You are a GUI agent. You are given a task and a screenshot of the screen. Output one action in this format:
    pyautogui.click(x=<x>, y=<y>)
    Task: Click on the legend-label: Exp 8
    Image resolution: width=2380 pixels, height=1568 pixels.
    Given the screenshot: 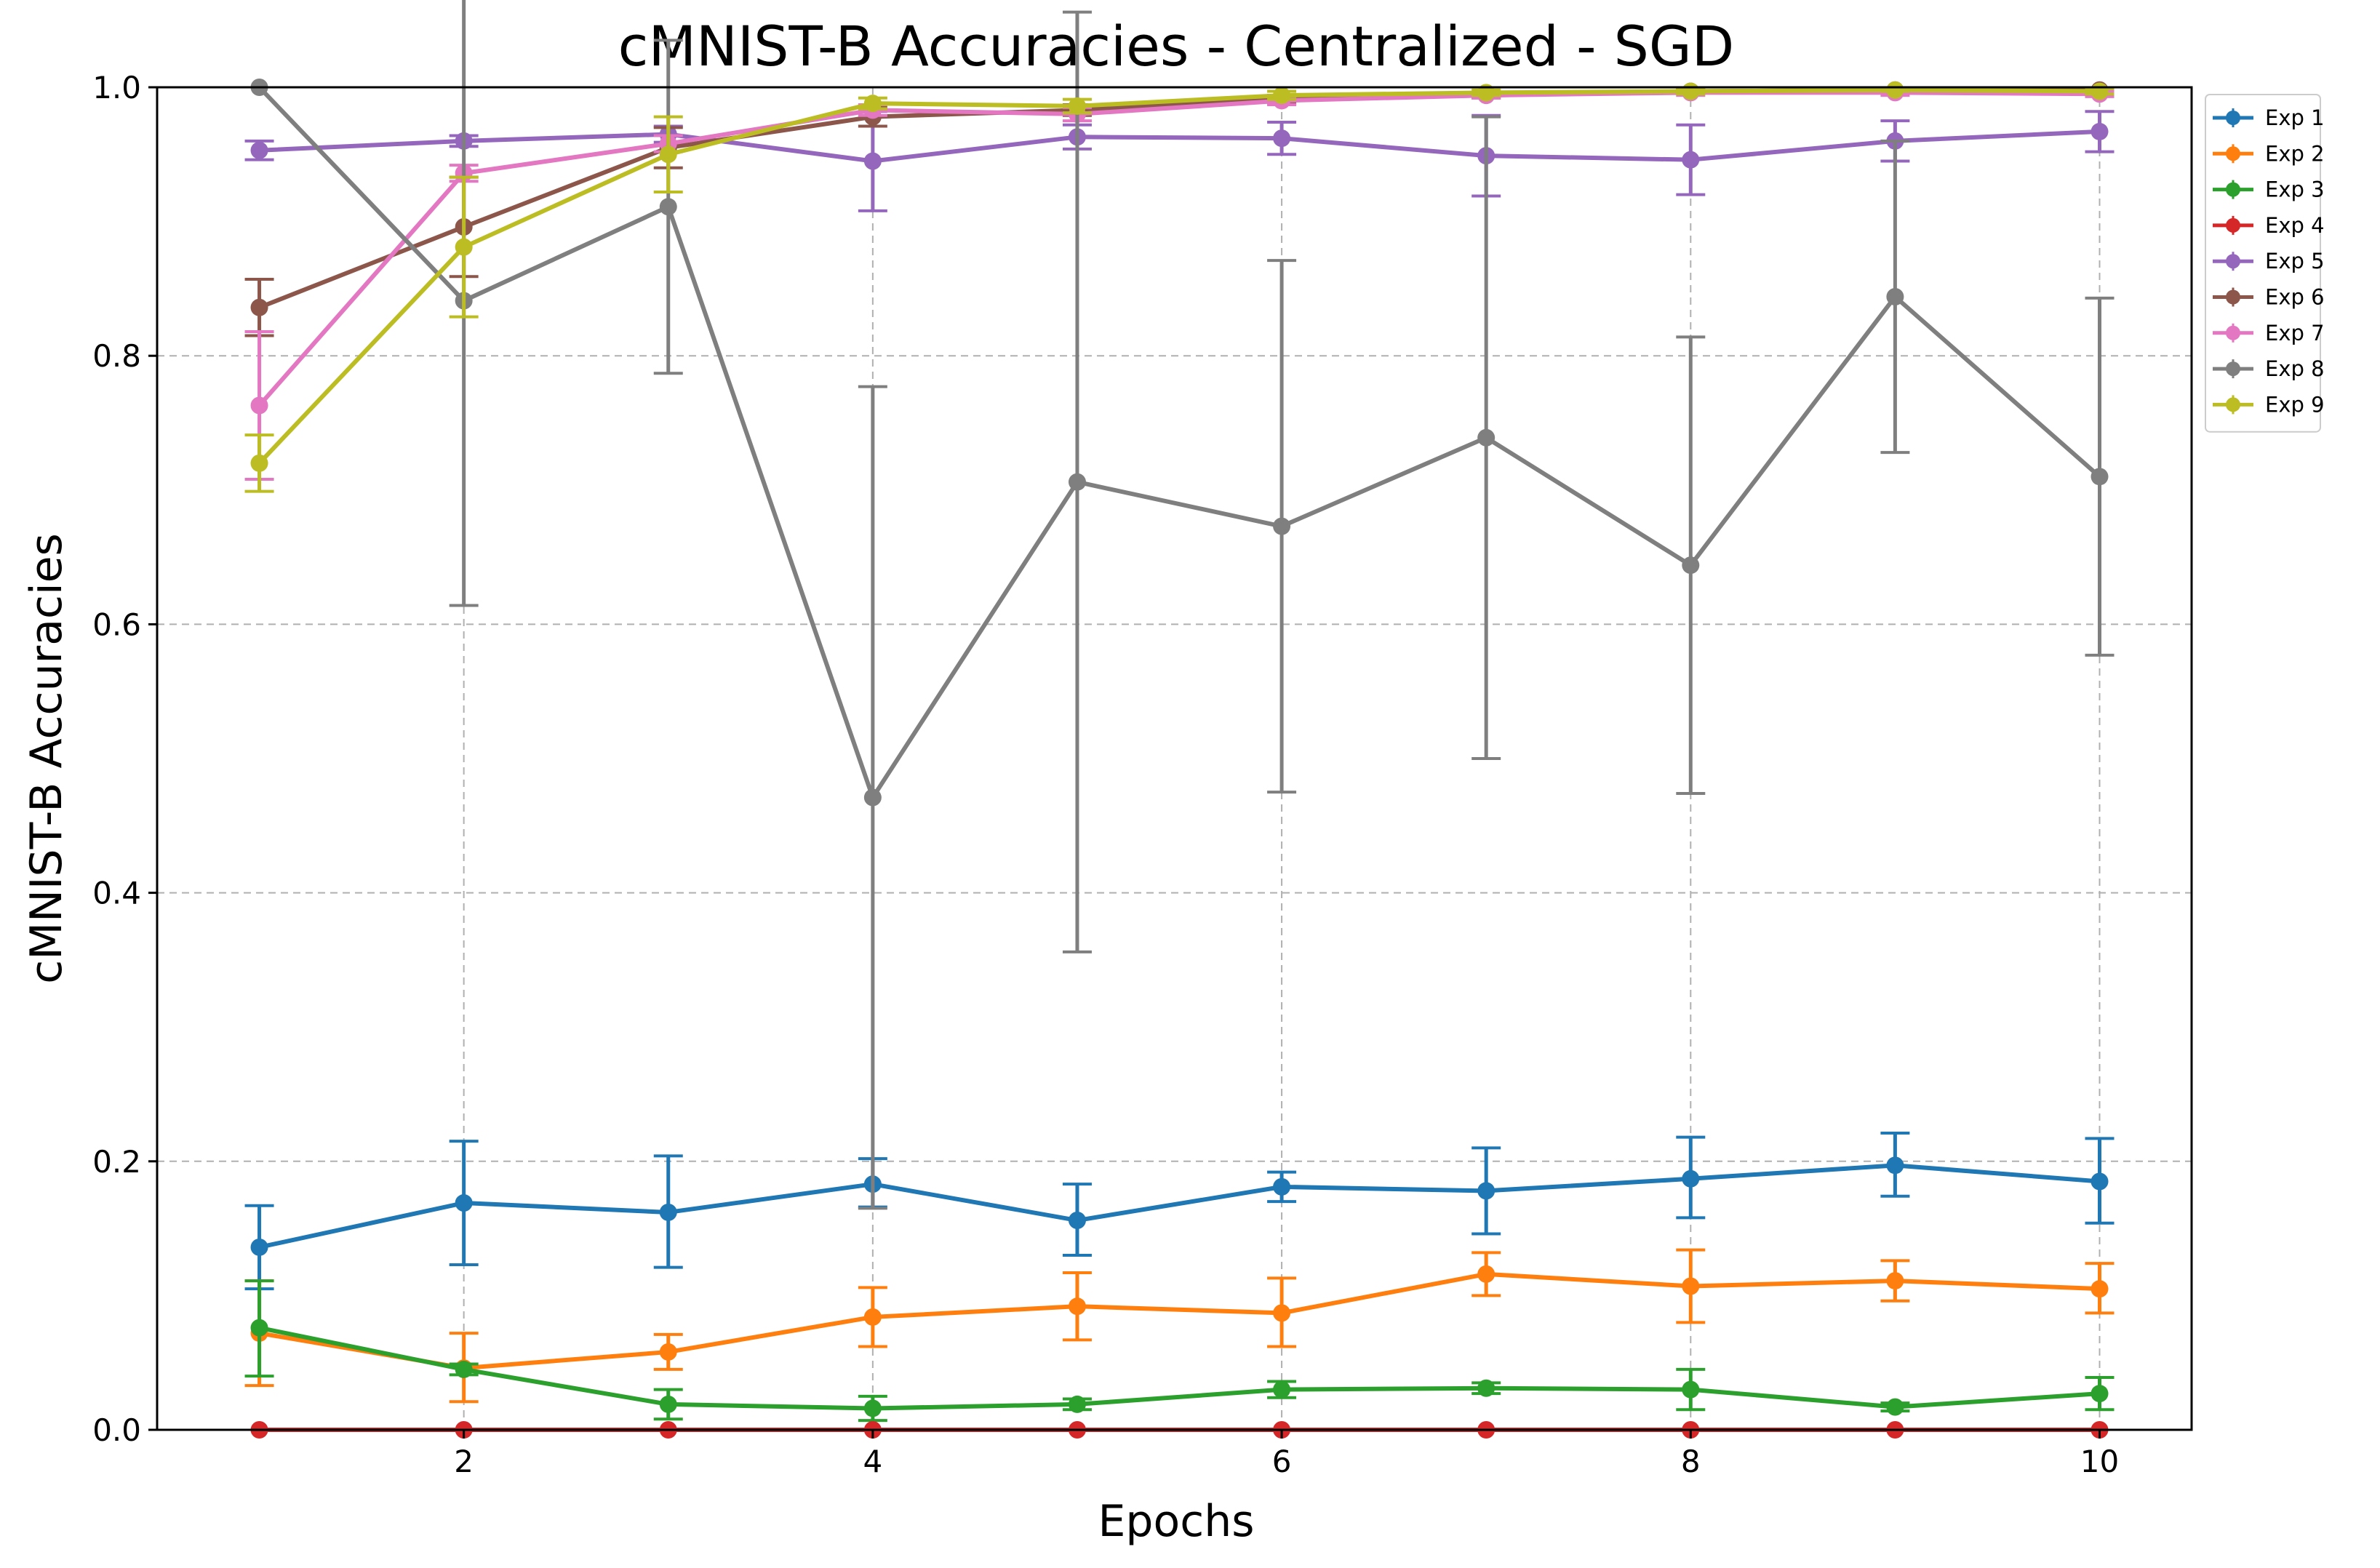 What is the action you would take?
    pyautogui.click(x=2295, y=368)
    